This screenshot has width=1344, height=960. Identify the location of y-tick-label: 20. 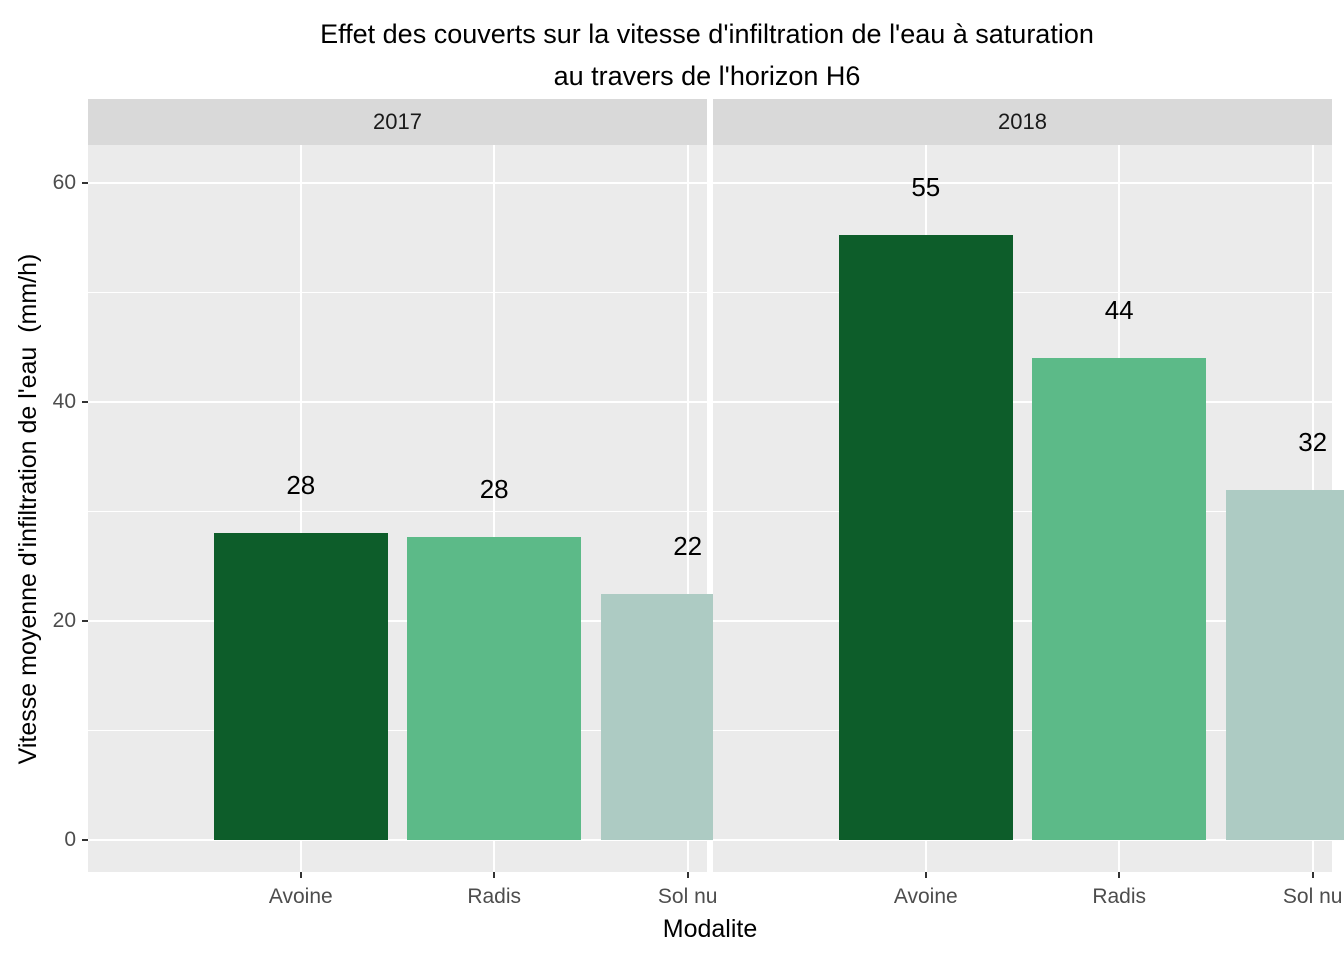
(64, 620).